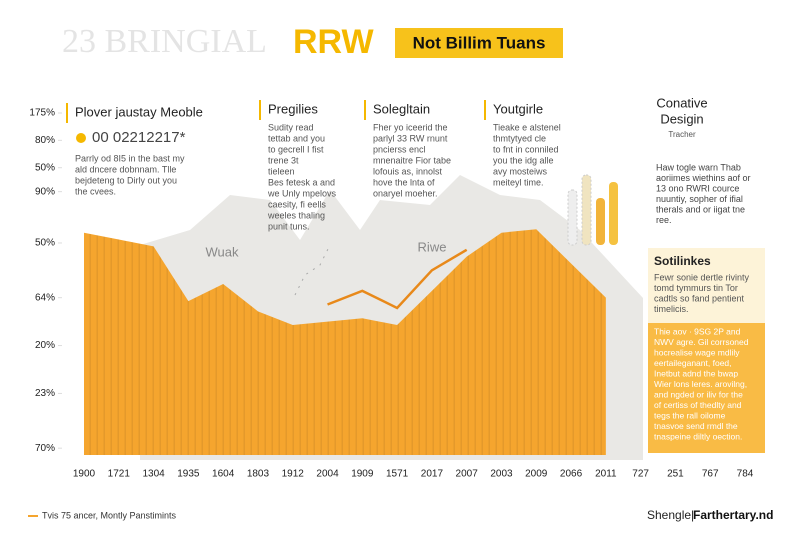 Image resolution: width=800 pixels, height=538 pixels. I want to click on x-tick-label: 2066, so click(571, 474).